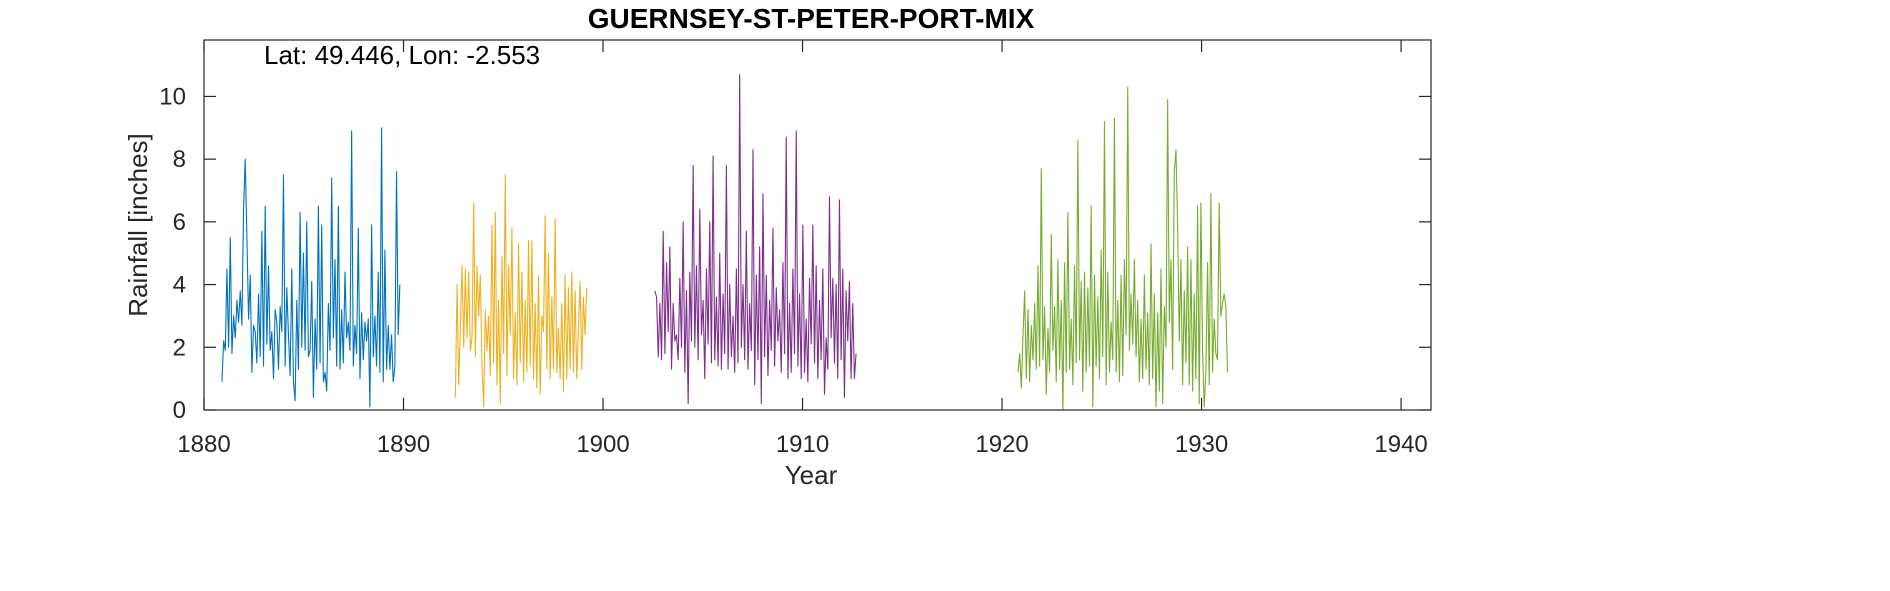 This screenshot has width=1890, height=591. Describe the element at coordinates (1001, 444) in the screenshot. I see `x-tick-label: 1920` at that location.